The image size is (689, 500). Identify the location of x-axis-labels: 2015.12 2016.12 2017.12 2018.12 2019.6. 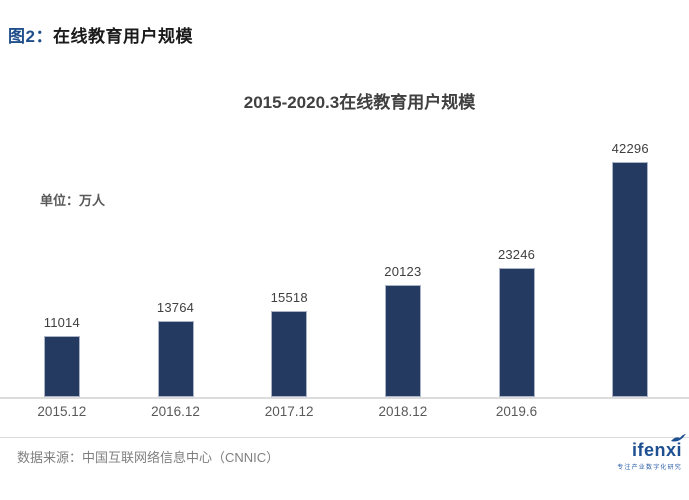
(346, 411).